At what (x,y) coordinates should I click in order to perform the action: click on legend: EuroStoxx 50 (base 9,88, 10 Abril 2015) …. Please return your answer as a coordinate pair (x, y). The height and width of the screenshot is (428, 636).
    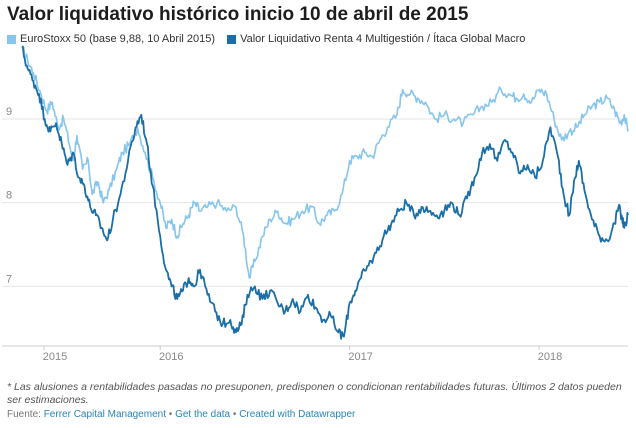
    Looking at the image, I should click on (266, 39).